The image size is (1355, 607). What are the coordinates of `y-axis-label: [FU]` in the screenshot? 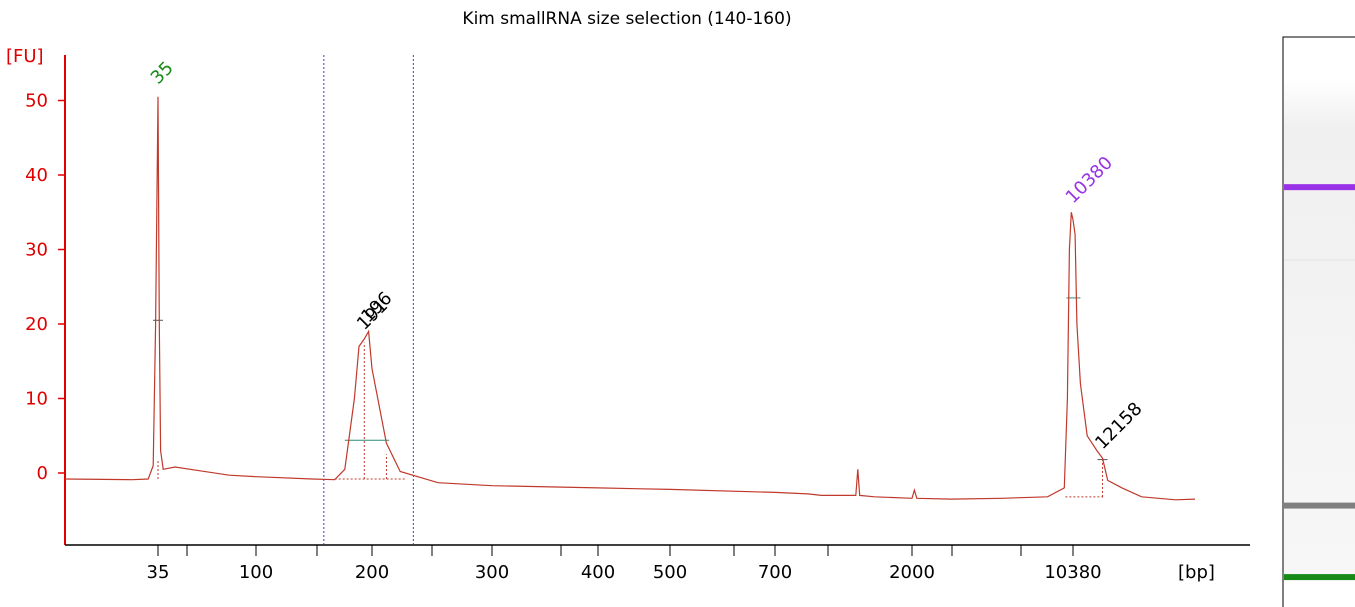 It's located at (25, 56).